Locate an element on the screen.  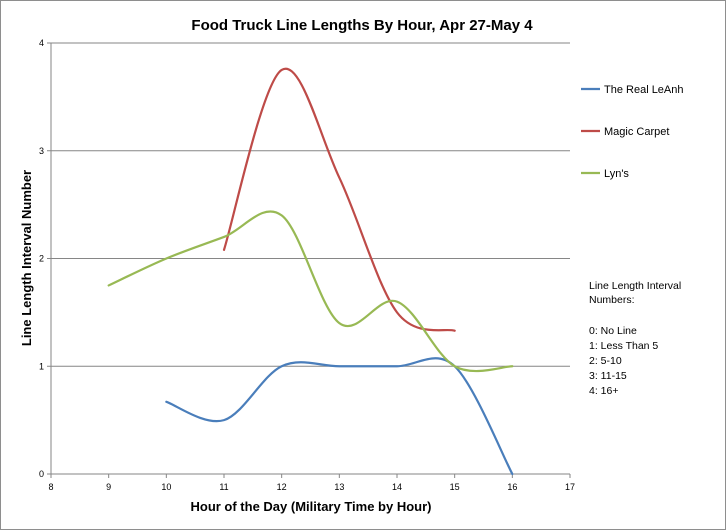
y-tick-label: 0 is located at coordinates (41, 474).